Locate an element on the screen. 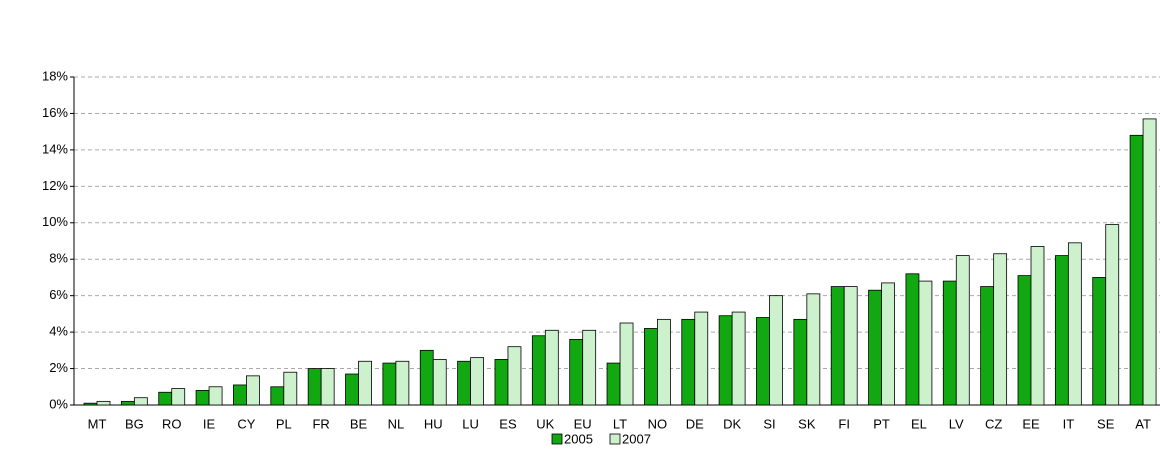 This screenshot has width=1160, height=454. y-tick-label: 10% is located at coordinates (55, 221).